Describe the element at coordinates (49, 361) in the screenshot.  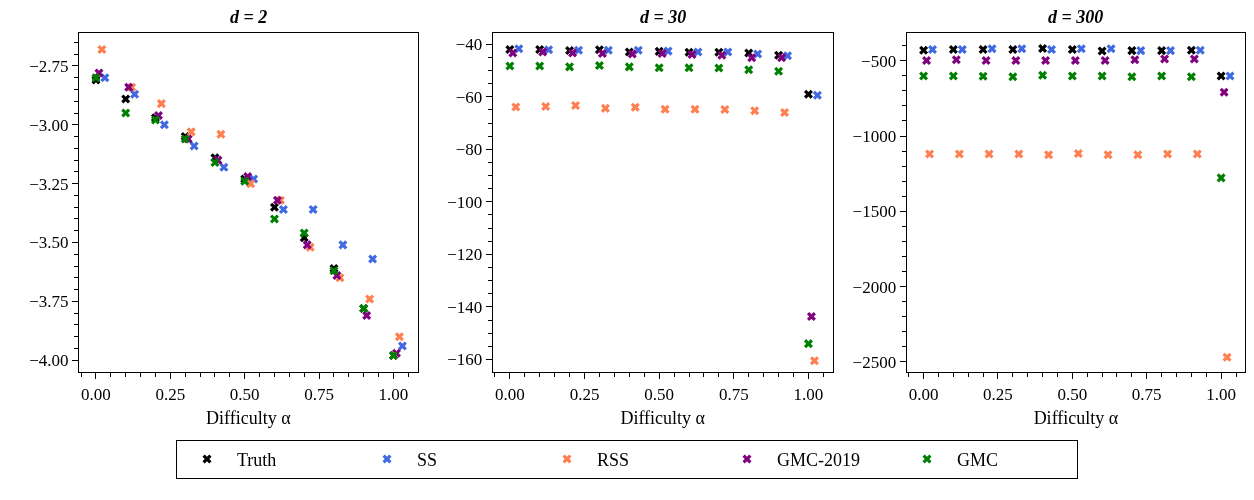
I see `y-tick-label: −4.00` at that location.